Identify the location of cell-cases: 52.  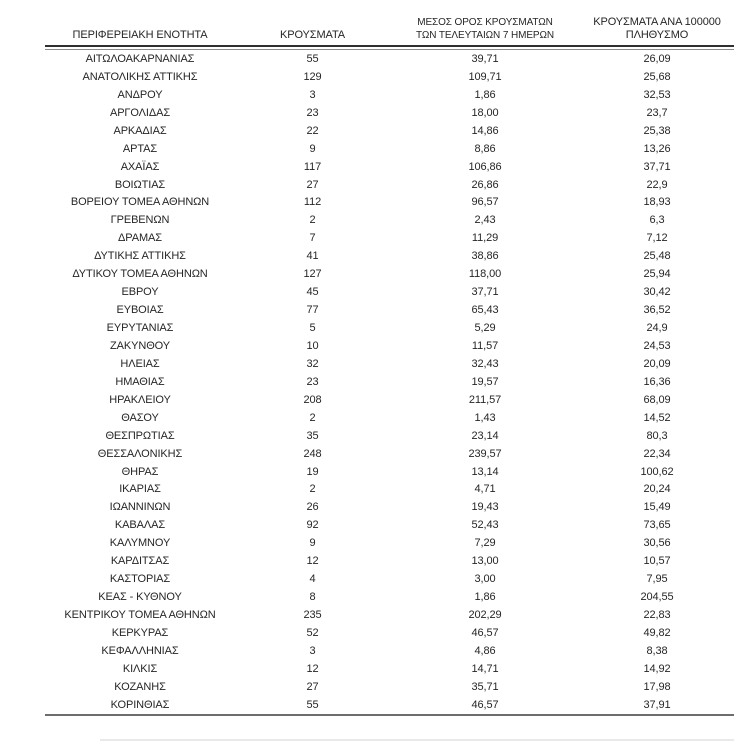
(312, 632).